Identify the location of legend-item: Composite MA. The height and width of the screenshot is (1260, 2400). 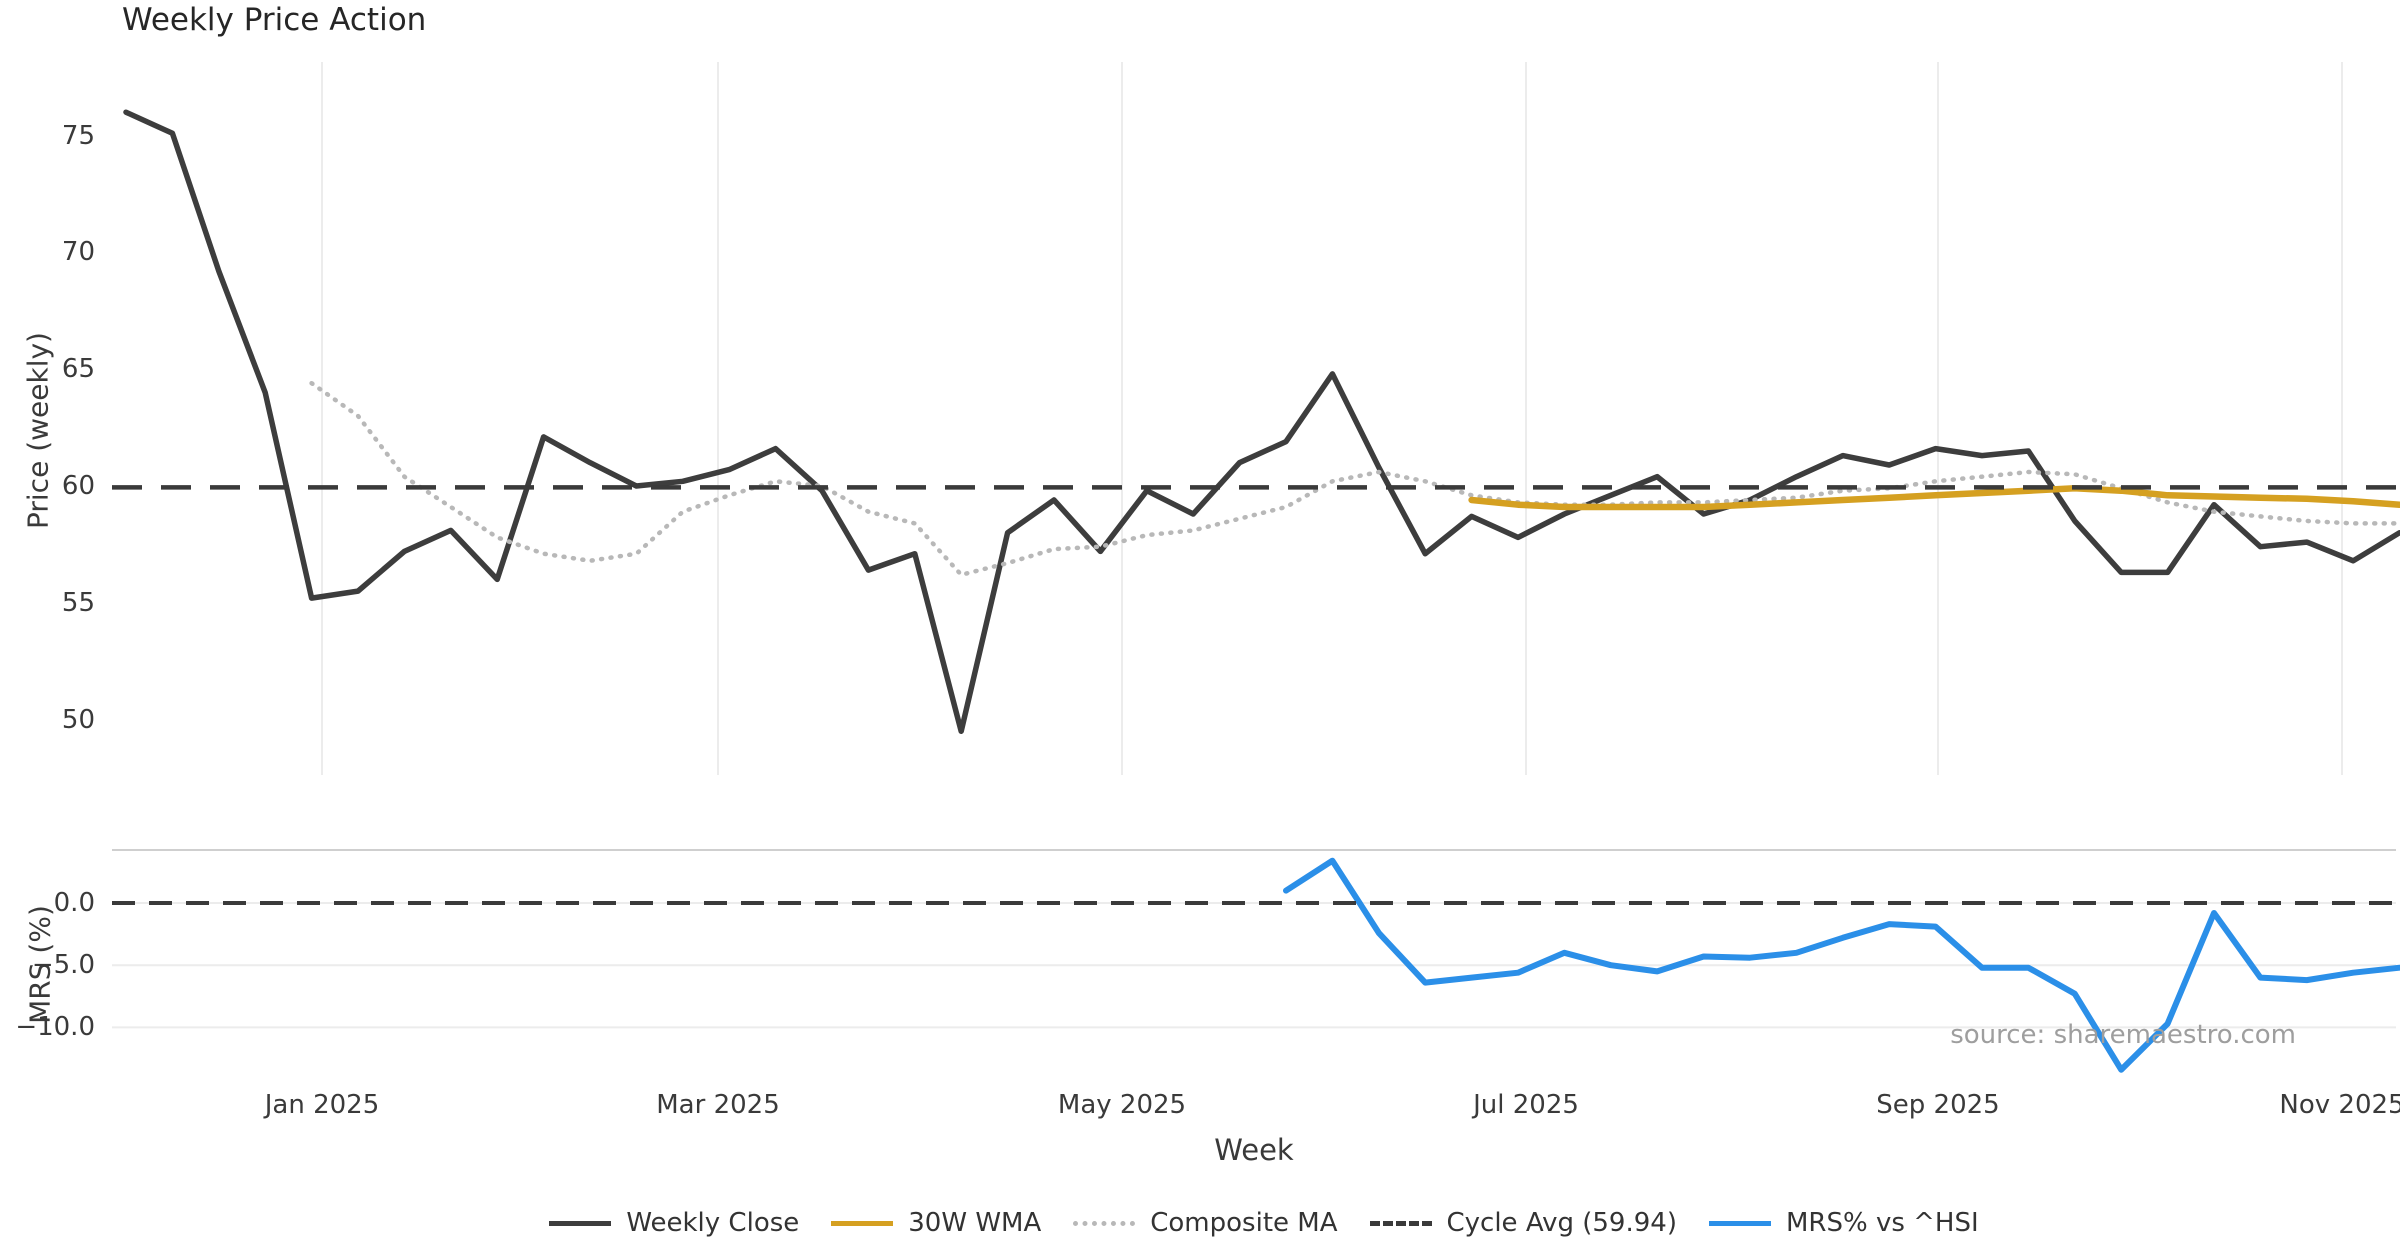
(1205, 1223).